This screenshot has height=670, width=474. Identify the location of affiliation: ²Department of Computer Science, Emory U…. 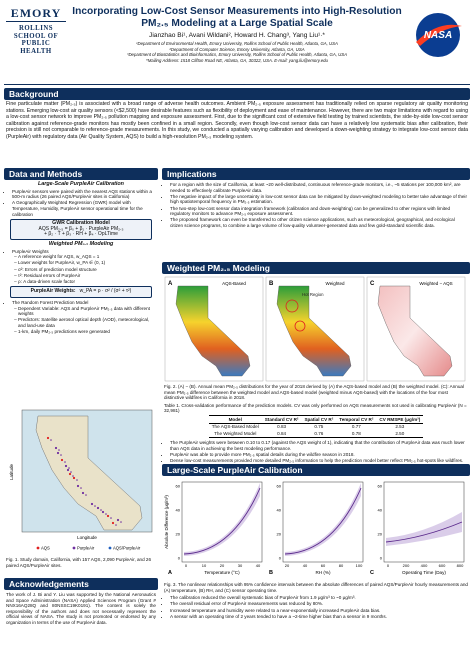
(237, 49).